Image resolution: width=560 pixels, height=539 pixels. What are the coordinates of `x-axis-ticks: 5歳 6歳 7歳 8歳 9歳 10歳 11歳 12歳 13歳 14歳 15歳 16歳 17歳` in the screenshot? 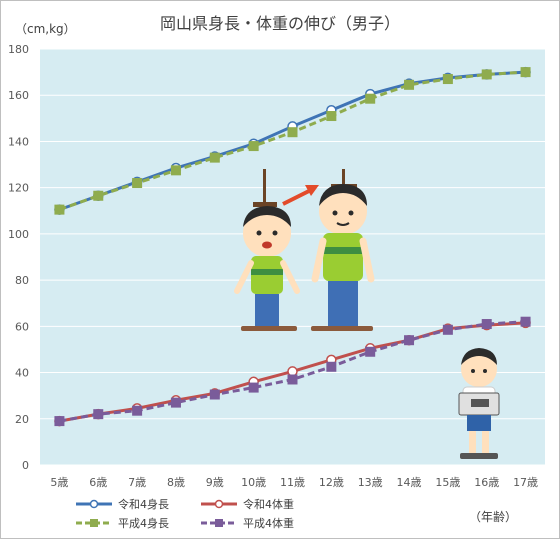 It's located at (294, 482).